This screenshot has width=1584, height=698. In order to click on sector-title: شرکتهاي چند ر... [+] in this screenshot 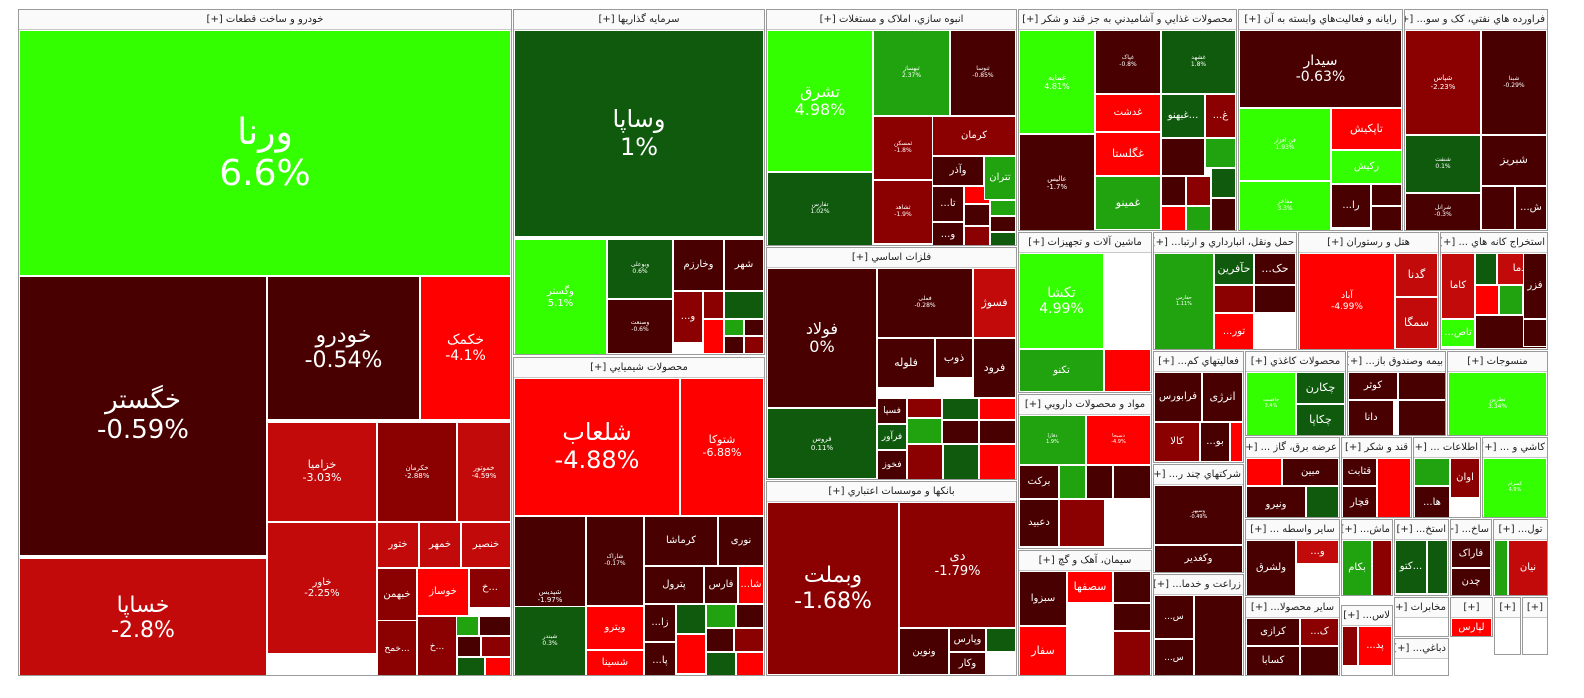, I will do `click(1198, 475)`.